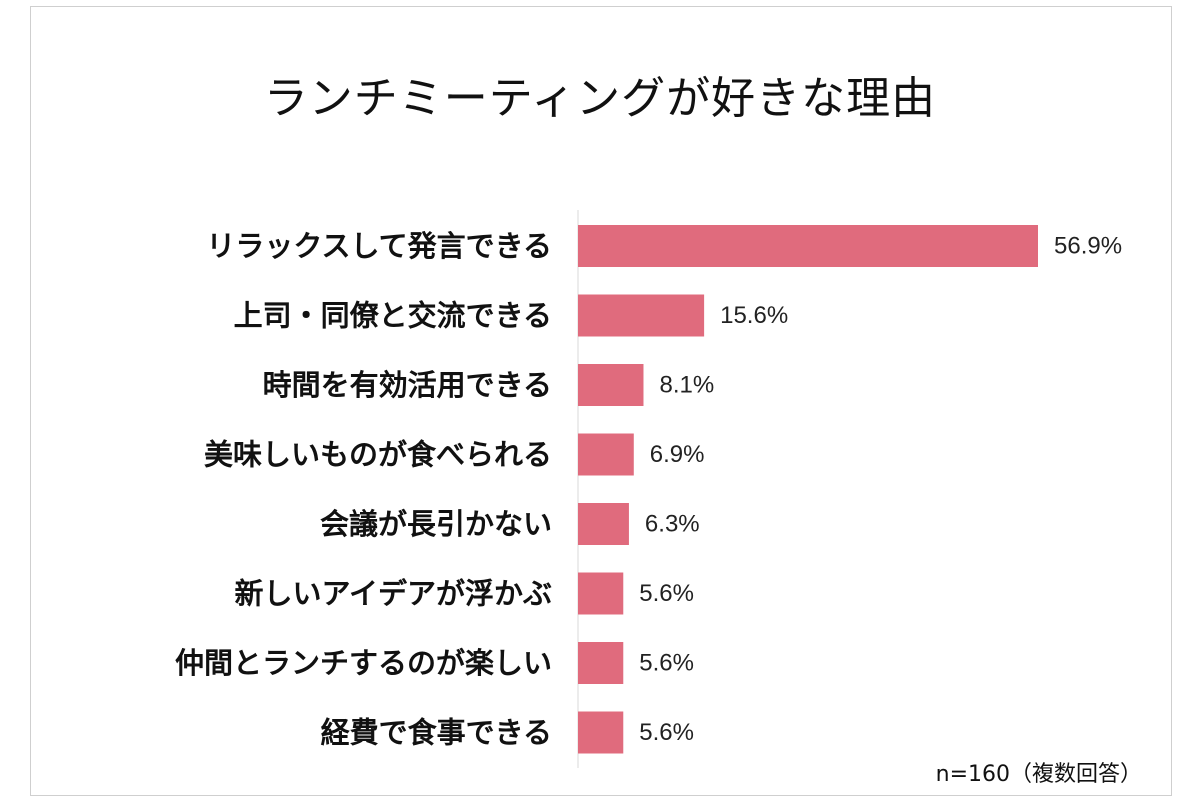 The width and height of the screenshot is (1200, 800). I want to click on value-label-6: 5.6%, so click(666, 663).